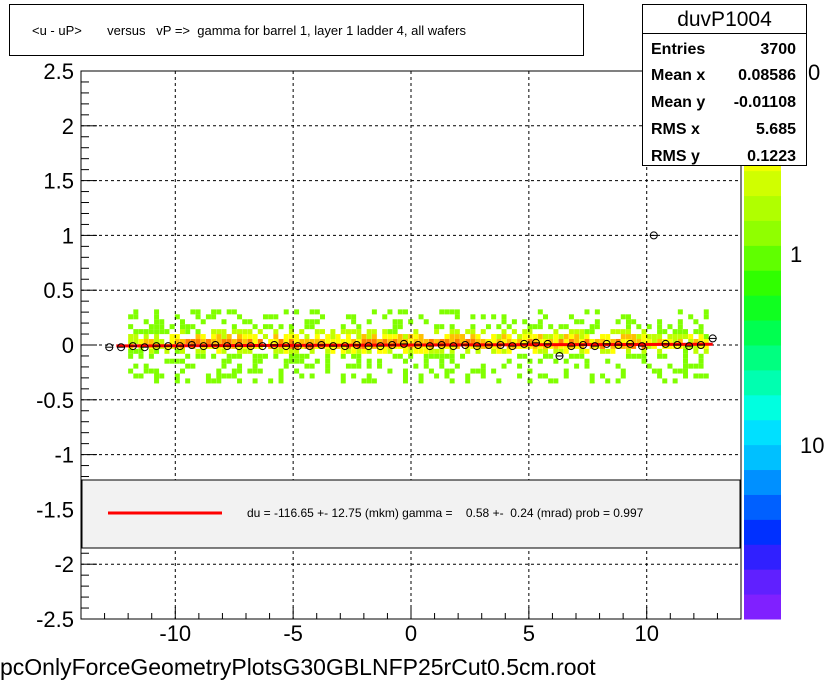 This screenshot has width=824, height=685. Describe the element at coordinates (724, 19) in the screenshot. I see `stats-name: duvP1004` at that location.